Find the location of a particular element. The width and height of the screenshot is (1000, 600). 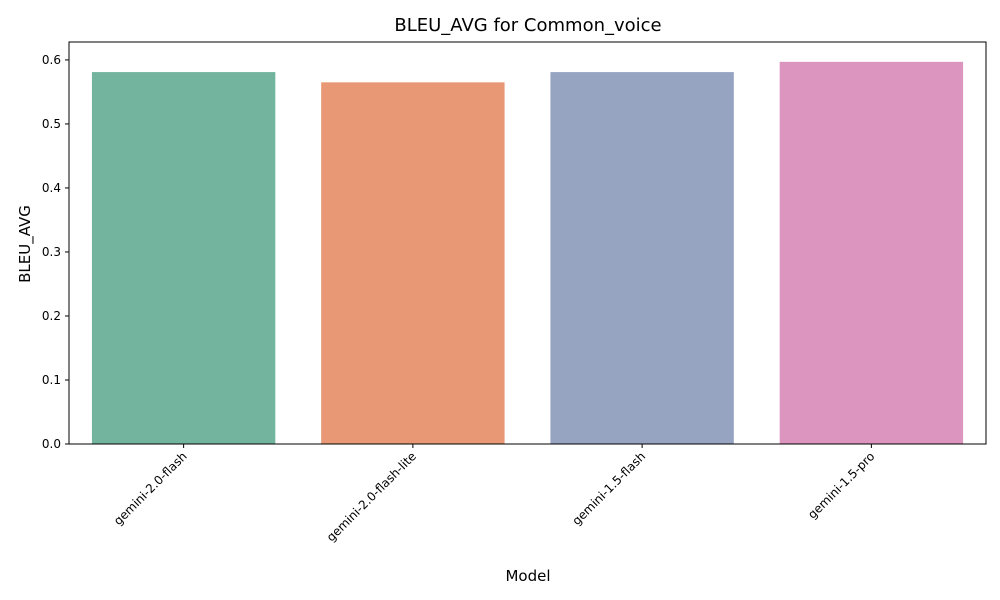

y-tick-label: 0.5 is located at coordinates (51, 124).